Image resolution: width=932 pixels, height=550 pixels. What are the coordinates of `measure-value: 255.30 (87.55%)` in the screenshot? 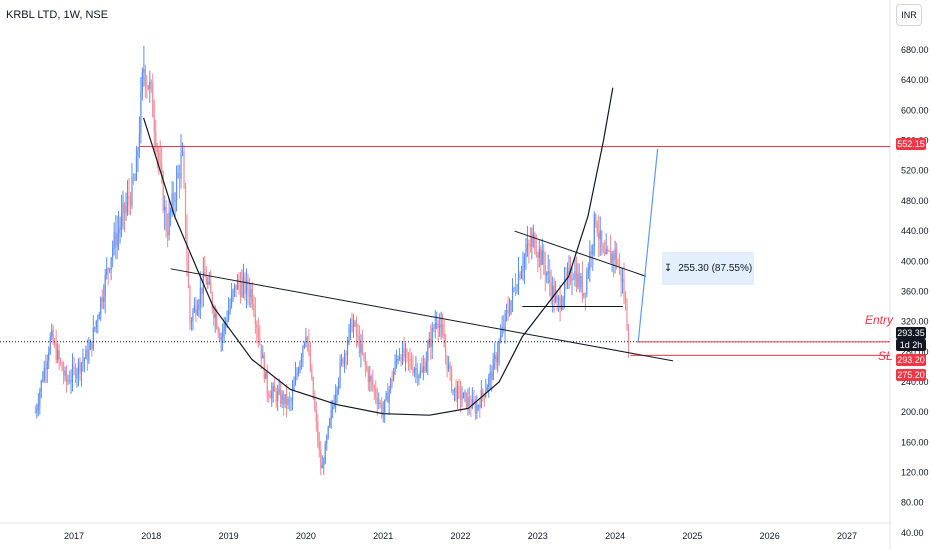 It's located at (715, 268).